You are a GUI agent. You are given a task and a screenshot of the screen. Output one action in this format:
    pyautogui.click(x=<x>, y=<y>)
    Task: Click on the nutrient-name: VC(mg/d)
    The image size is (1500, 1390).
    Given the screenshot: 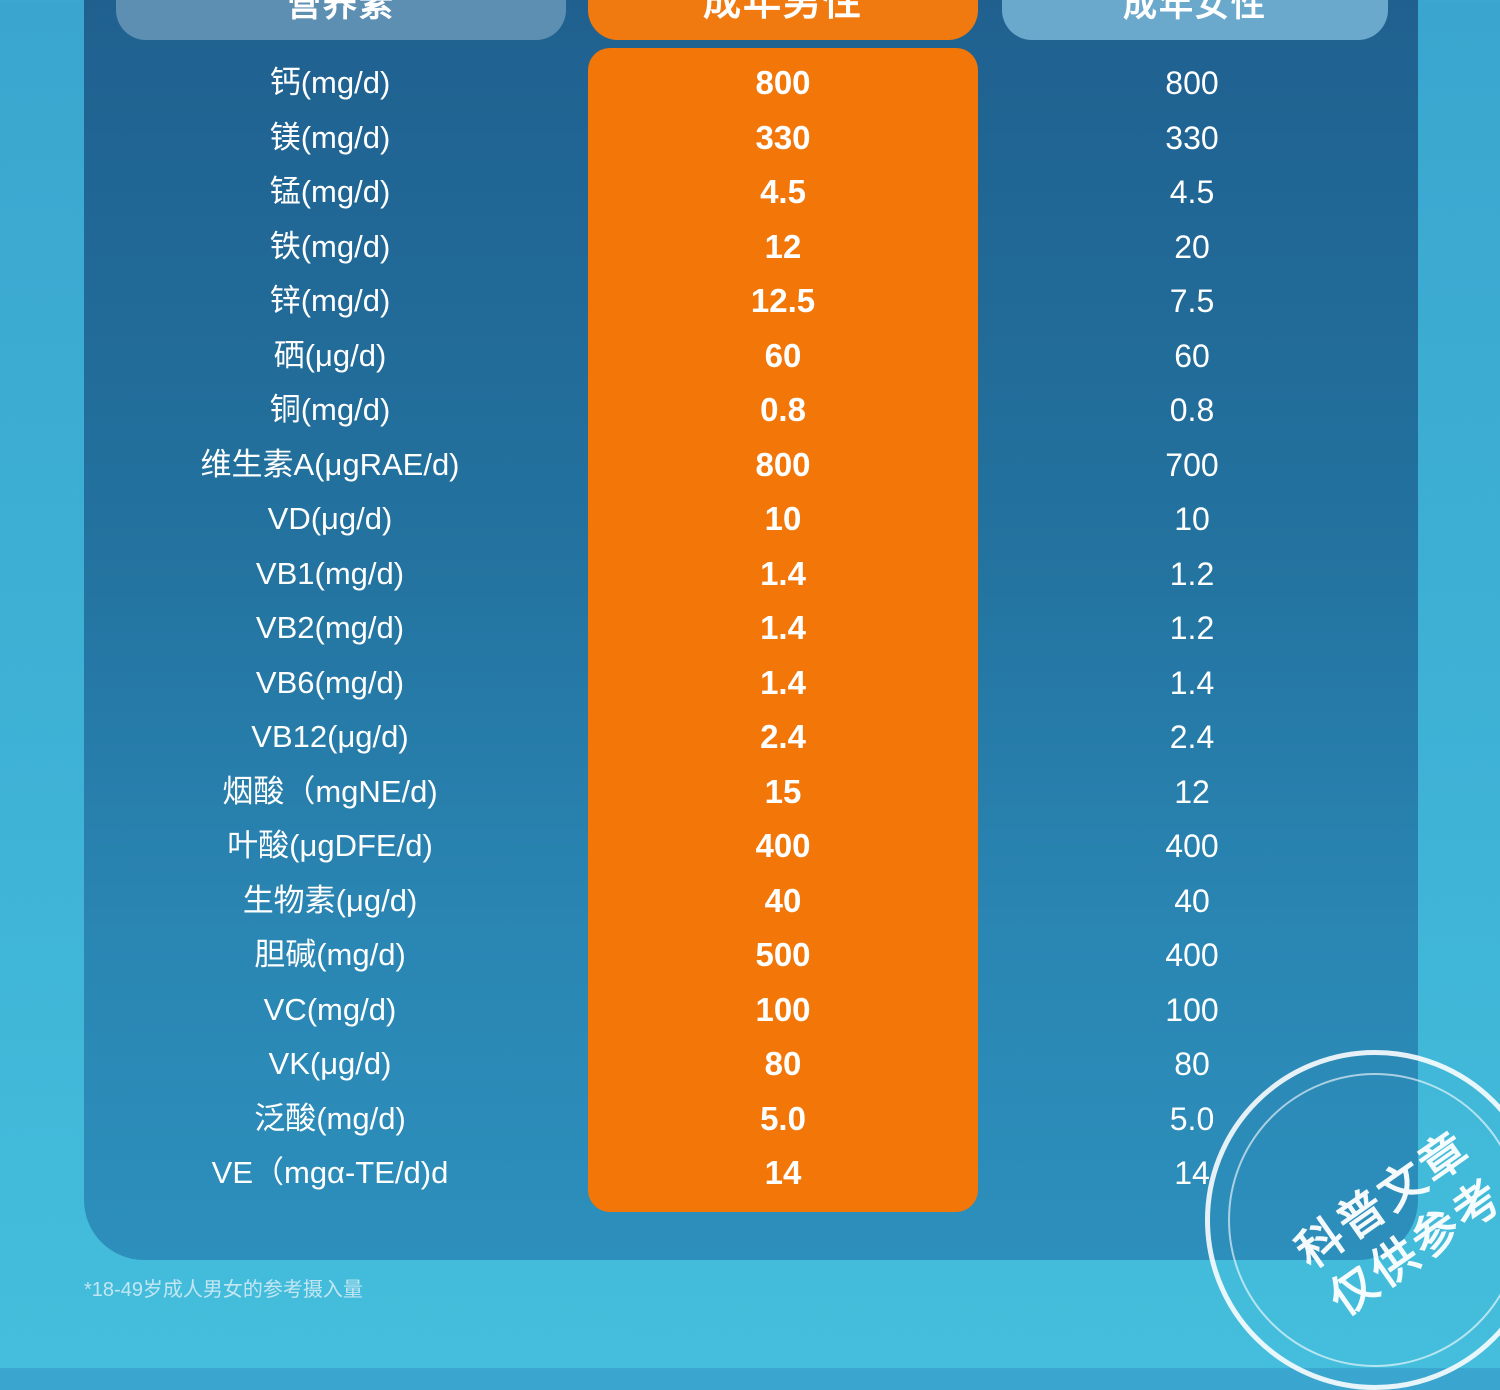 What is the action you would take?
    pyautogui.click(x=330, y=1009)
    